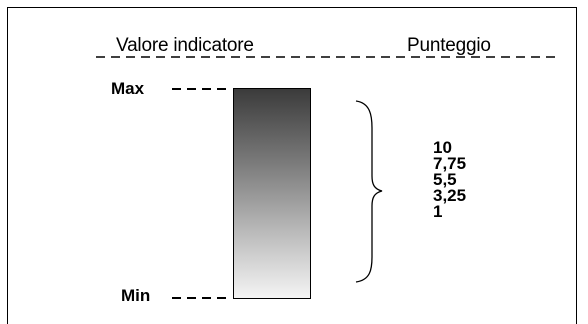 The image size is (588, 324). Describe the element at coordinates (438, 211) in the screenshot. I see `score-value: 1` at that location.